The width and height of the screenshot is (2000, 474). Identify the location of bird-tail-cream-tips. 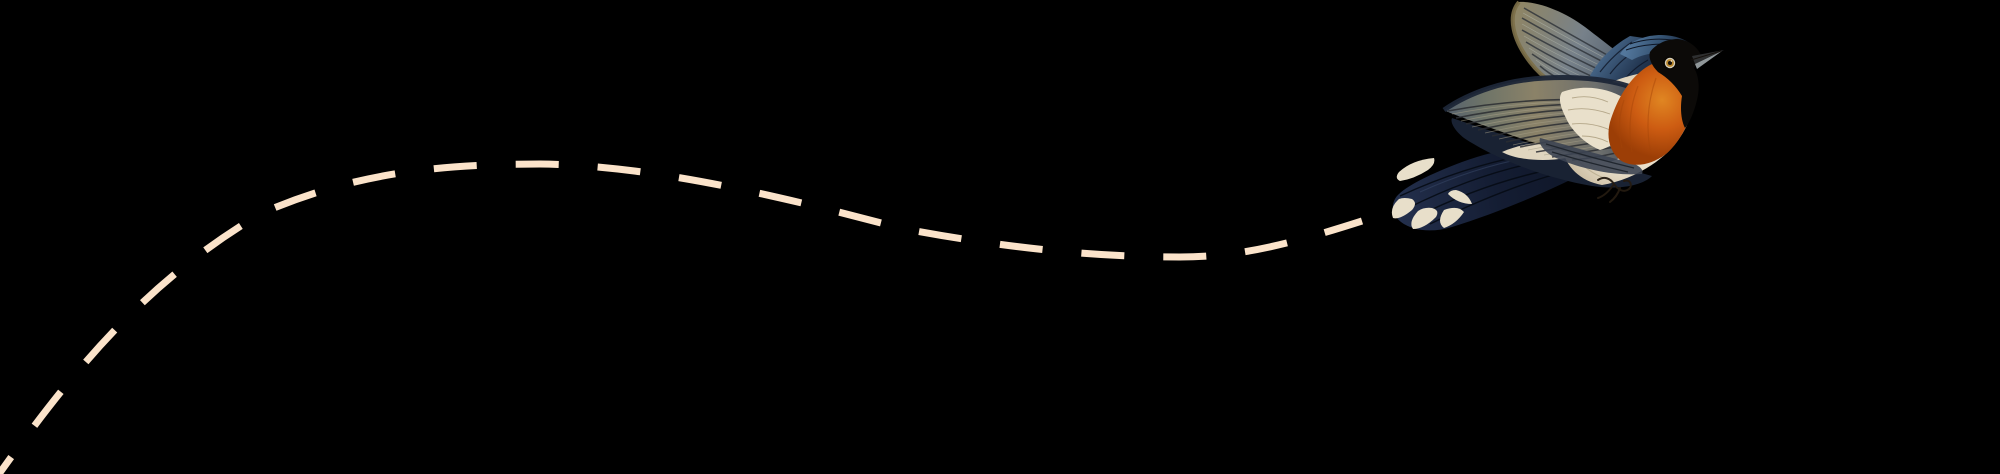
(1431, 193).